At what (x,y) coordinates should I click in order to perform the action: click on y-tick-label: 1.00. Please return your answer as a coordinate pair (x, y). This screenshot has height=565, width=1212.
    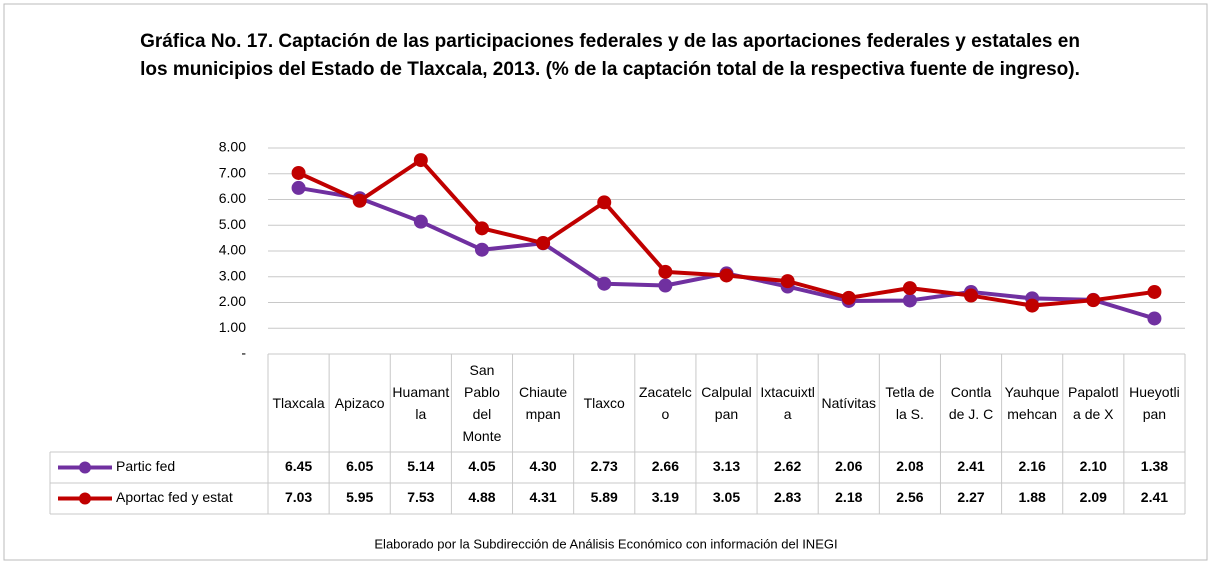
    Looking at the image, I should click on (232, 327).